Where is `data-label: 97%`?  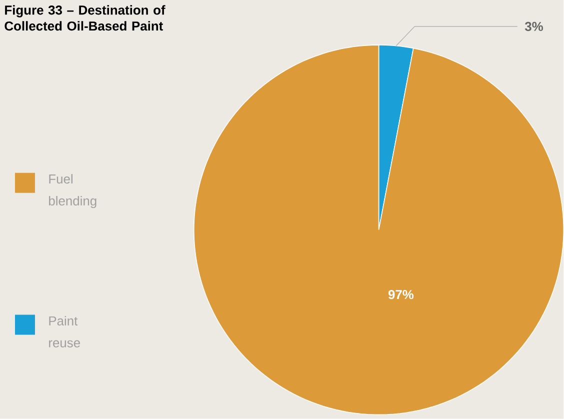 data-label: 97% is located at coordinates (401, 295).